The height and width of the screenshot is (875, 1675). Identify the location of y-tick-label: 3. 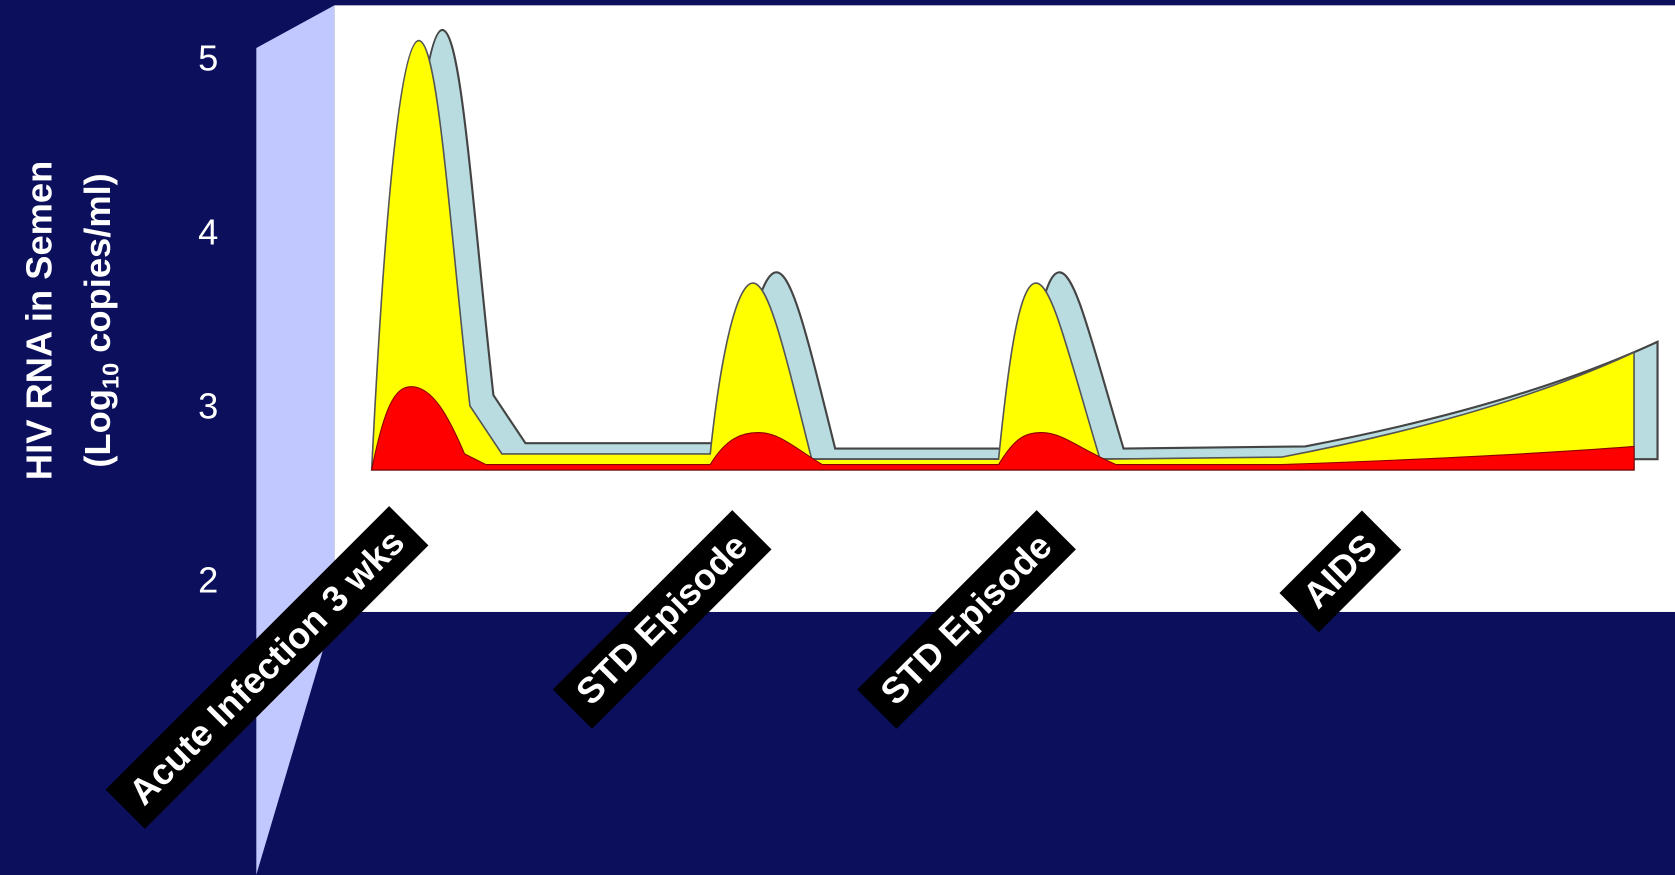
(208, 406).